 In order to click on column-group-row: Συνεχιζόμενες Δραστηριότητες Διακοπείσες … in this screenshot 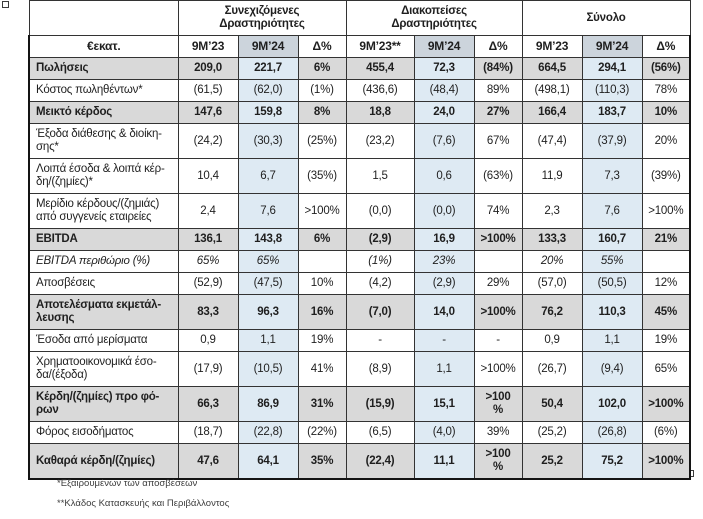, I will do `click(359, 18)`.